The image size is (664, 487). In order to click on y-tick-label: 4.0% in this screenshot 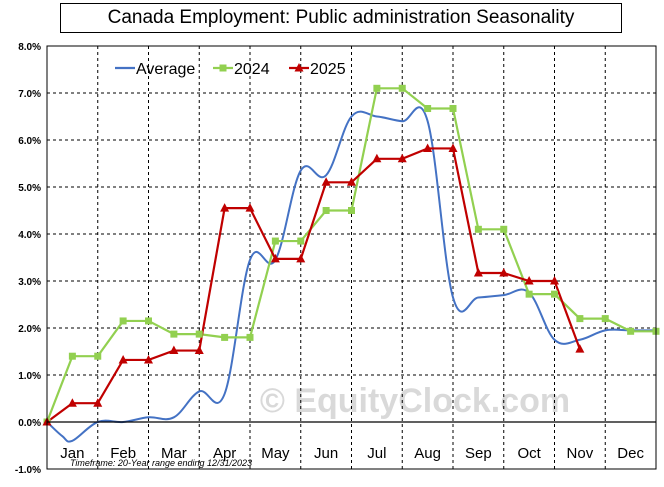, I will do `click(29, 235)`.